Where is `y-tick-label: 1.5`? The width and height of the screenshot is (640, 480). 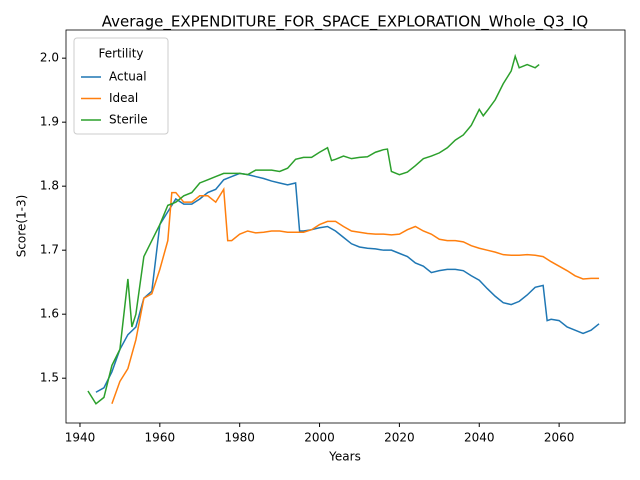
y-tick-label: 1.5 is located at coordinates (49, 378).